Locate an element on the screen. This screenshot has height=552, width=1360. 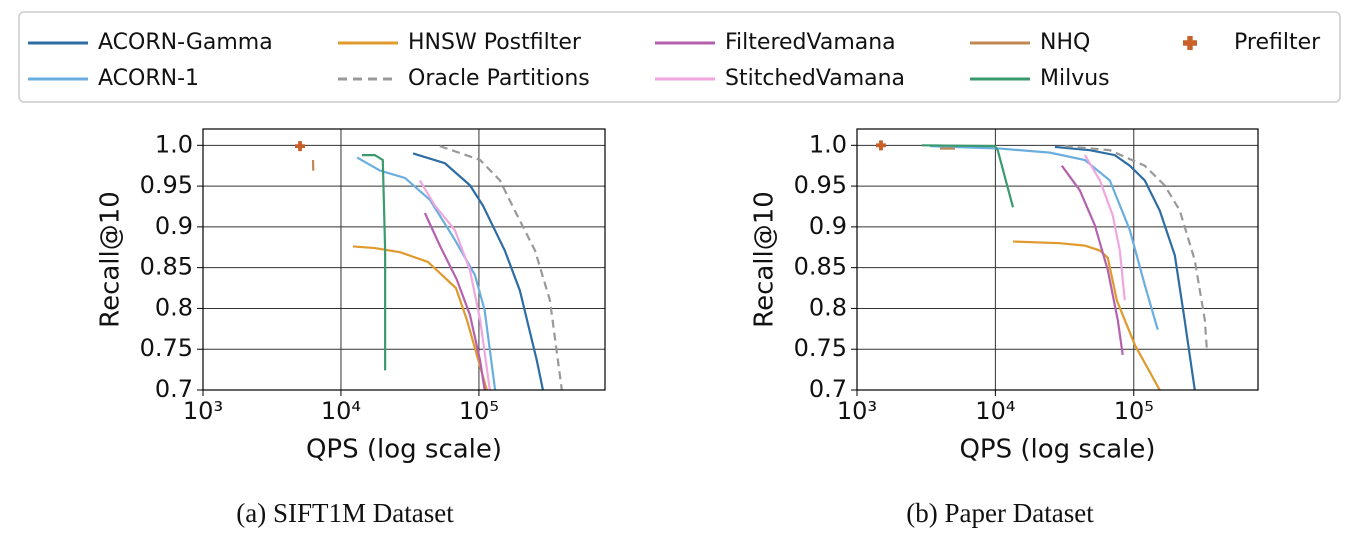
caption: (a) SIFT1M Dataset is located at coordinates (345, 513).